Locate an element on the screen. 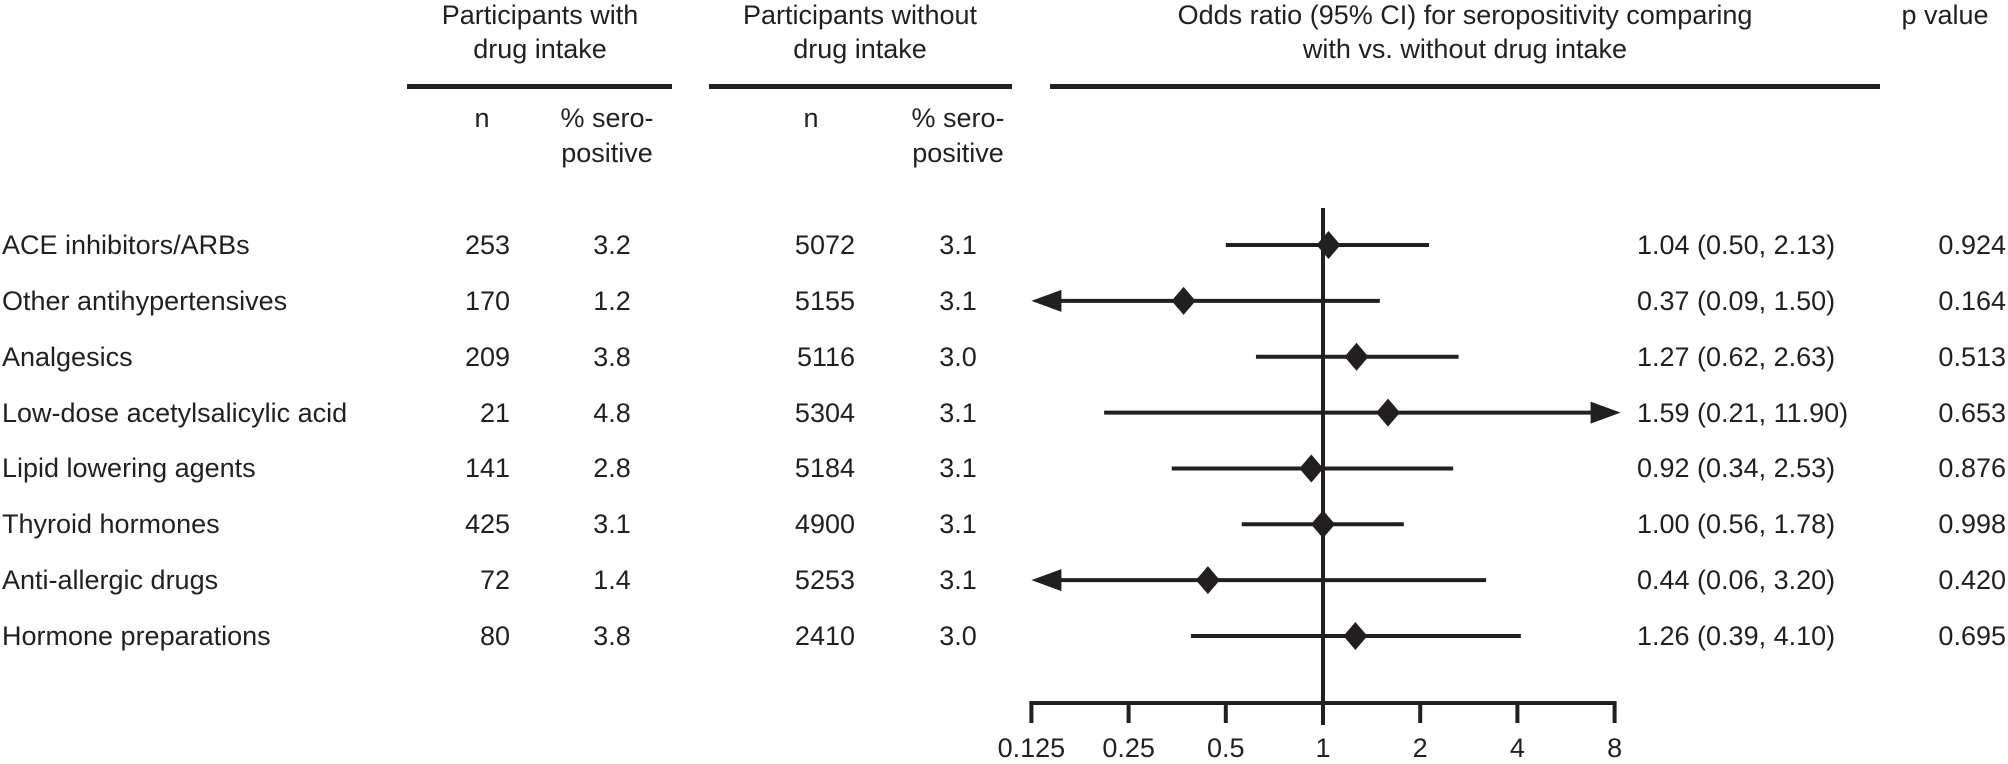 This screenshot has height=764, width=2008. x-axis-tick-label: 0.25 is located at coordinates (1128, 748).